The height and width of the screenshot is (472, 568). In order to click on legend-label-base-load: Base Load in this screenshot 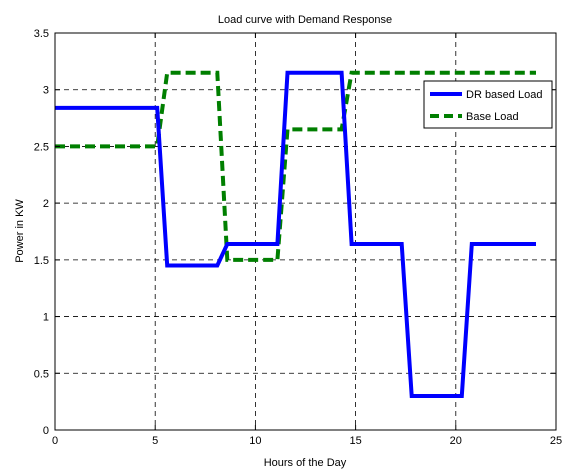, I will do `click(492, 117)`.